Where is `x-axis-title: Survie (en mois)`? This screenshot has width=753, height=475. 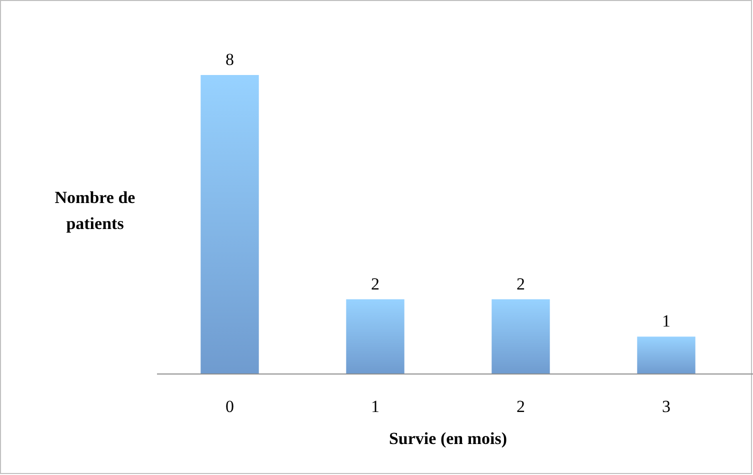
x-axis-title: Survie (en mois) is located at coordinates (448, 438).